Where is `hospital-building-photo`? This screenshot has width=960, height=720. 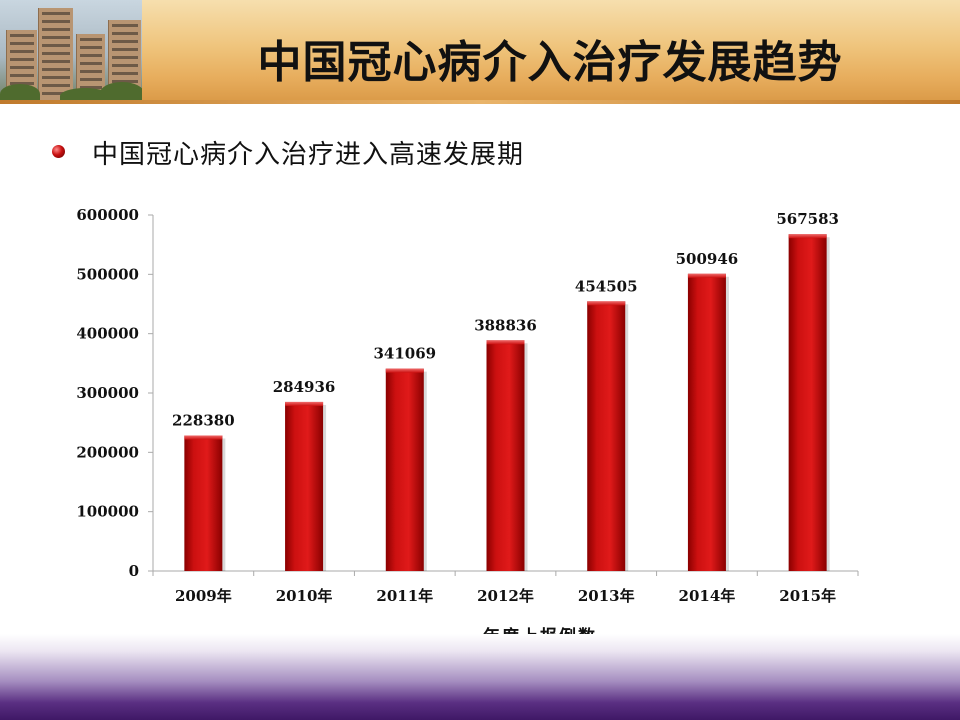 hospital-building-photo is located at coordinates (71, 52).